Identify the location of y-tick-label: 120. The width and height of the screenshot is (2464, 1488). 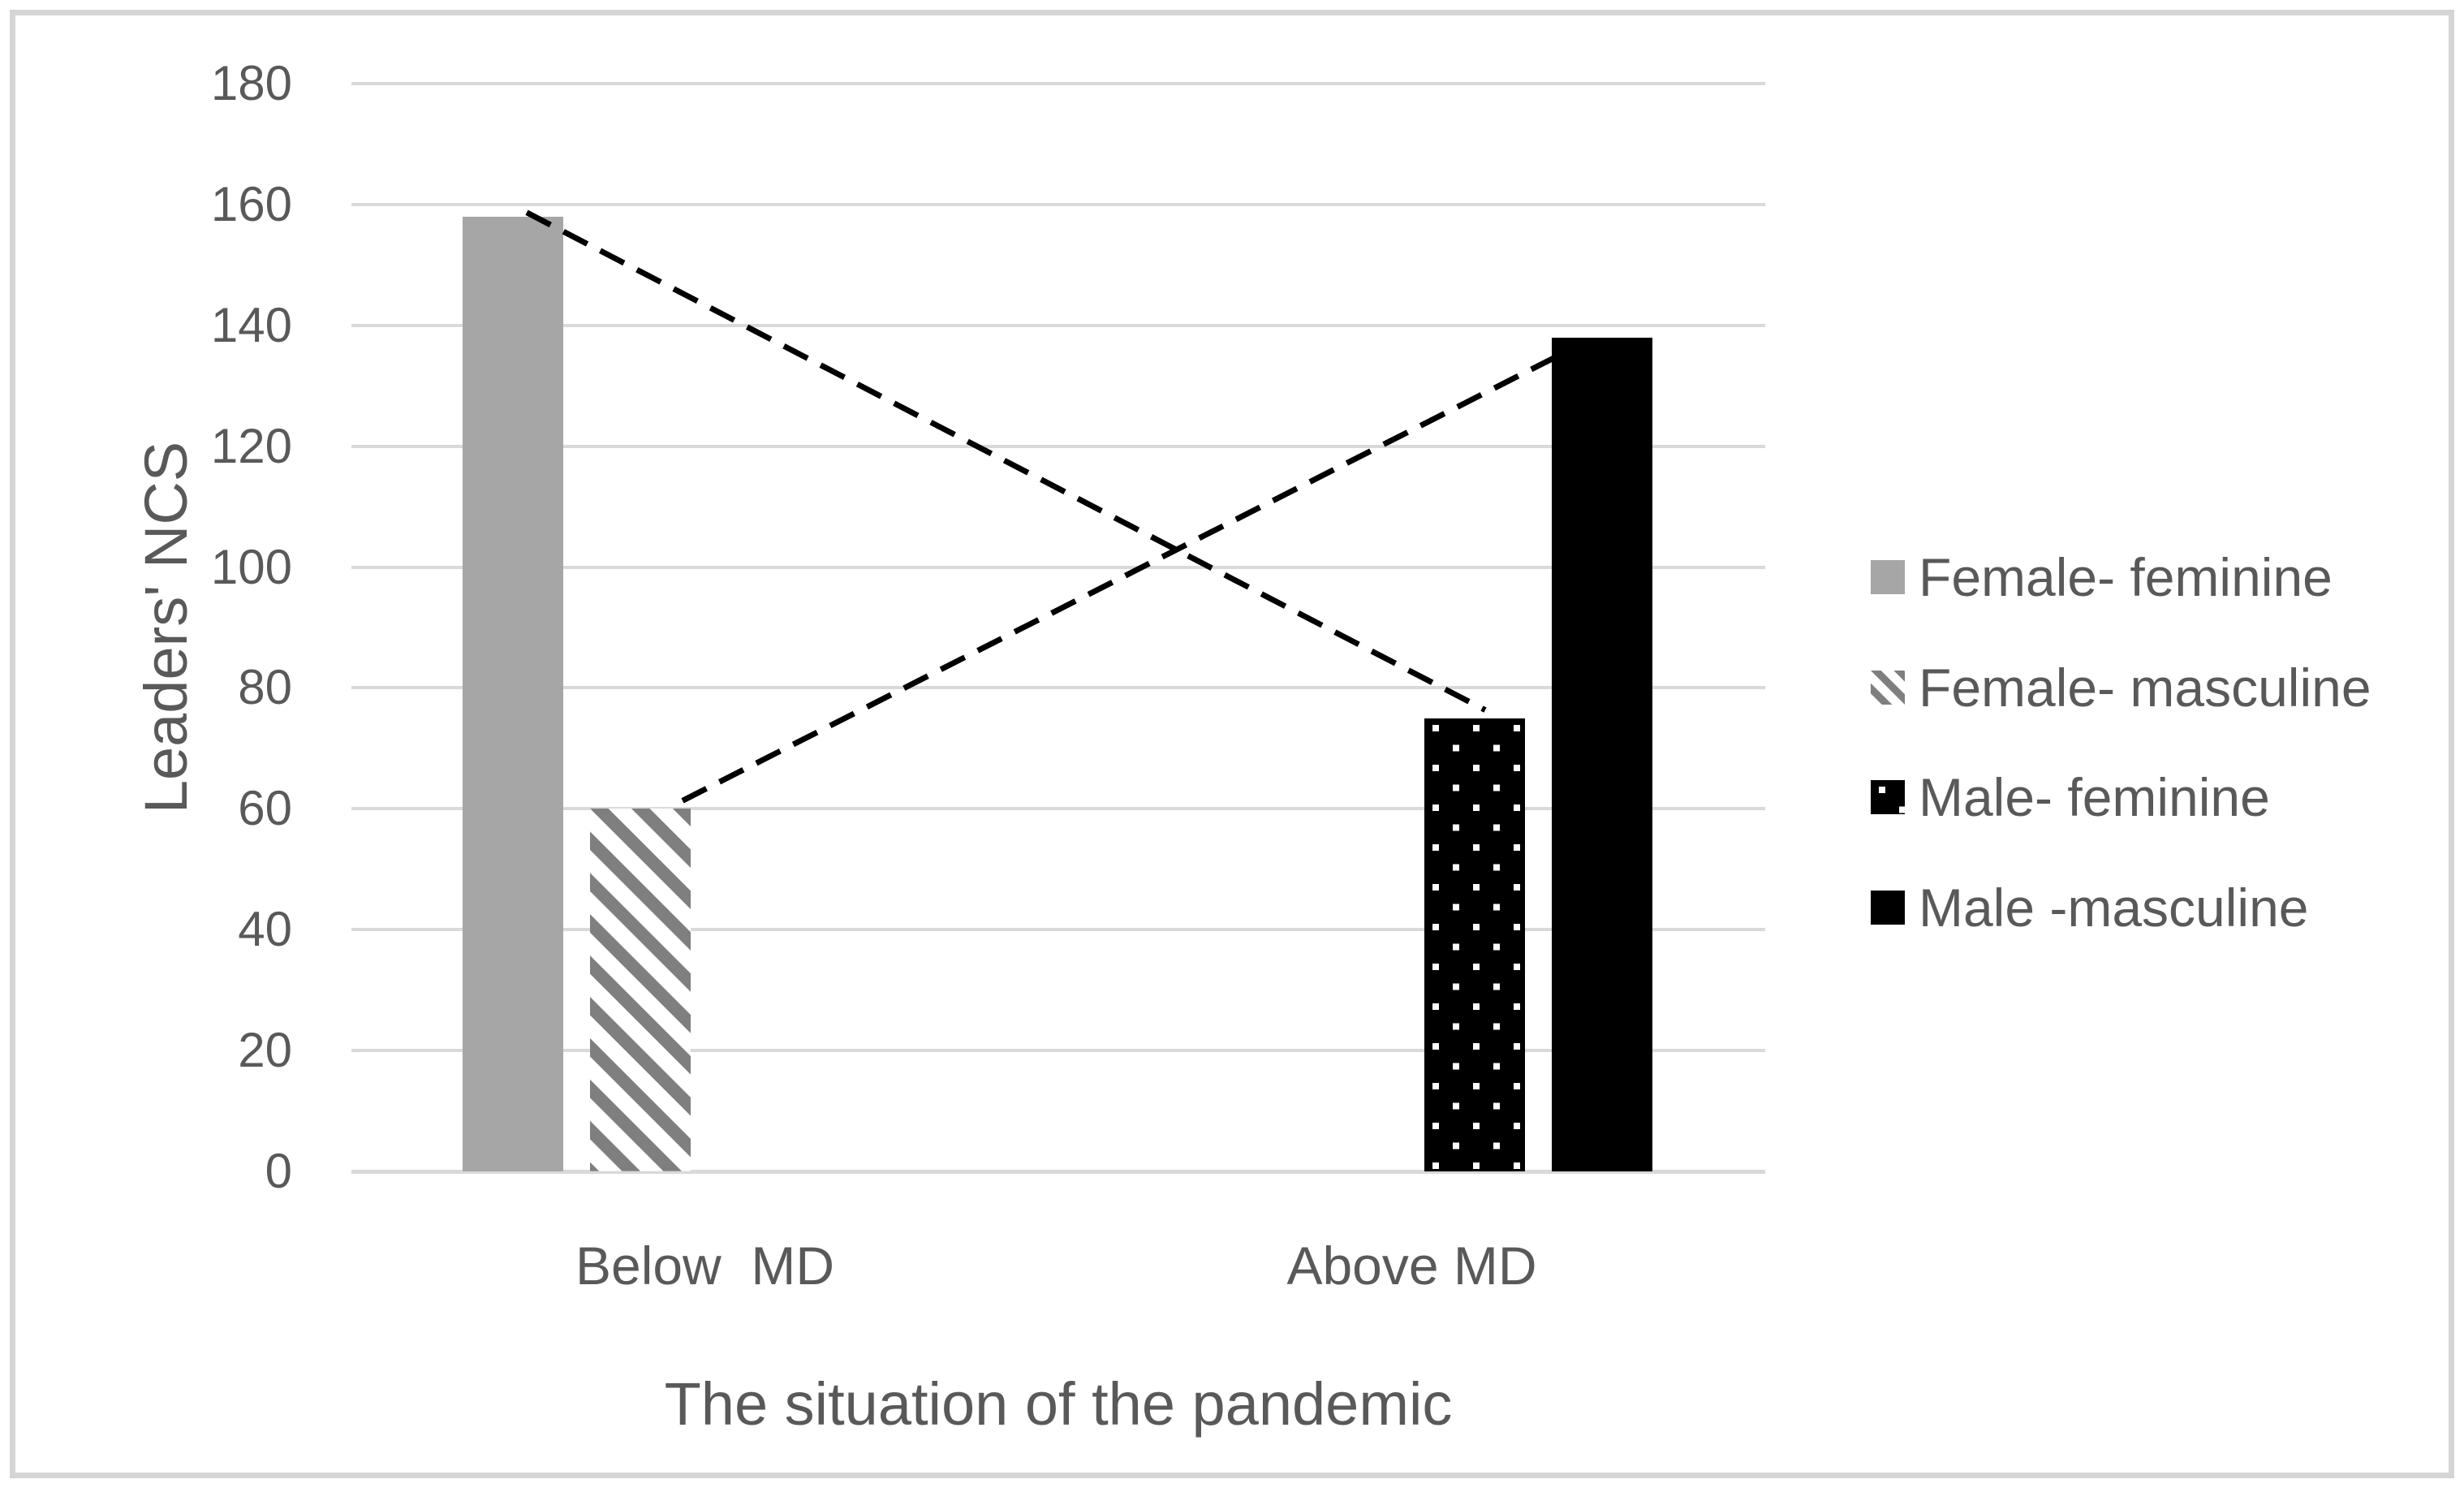
(251, 446).